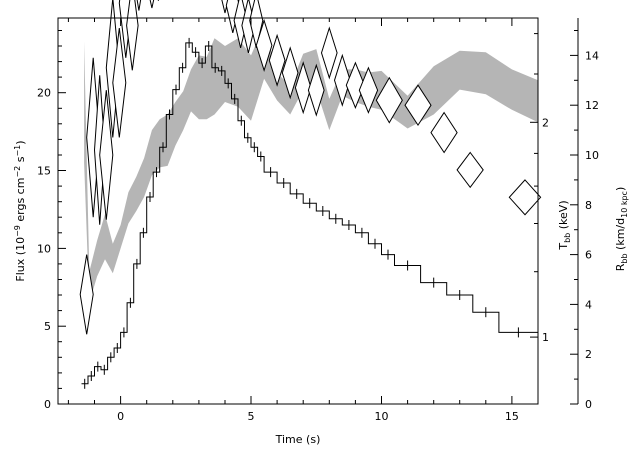  What do you see at coordinates (382, 416) in the screenshot?
I see `x-tick-label: 10` at bounding box center [382, 416].